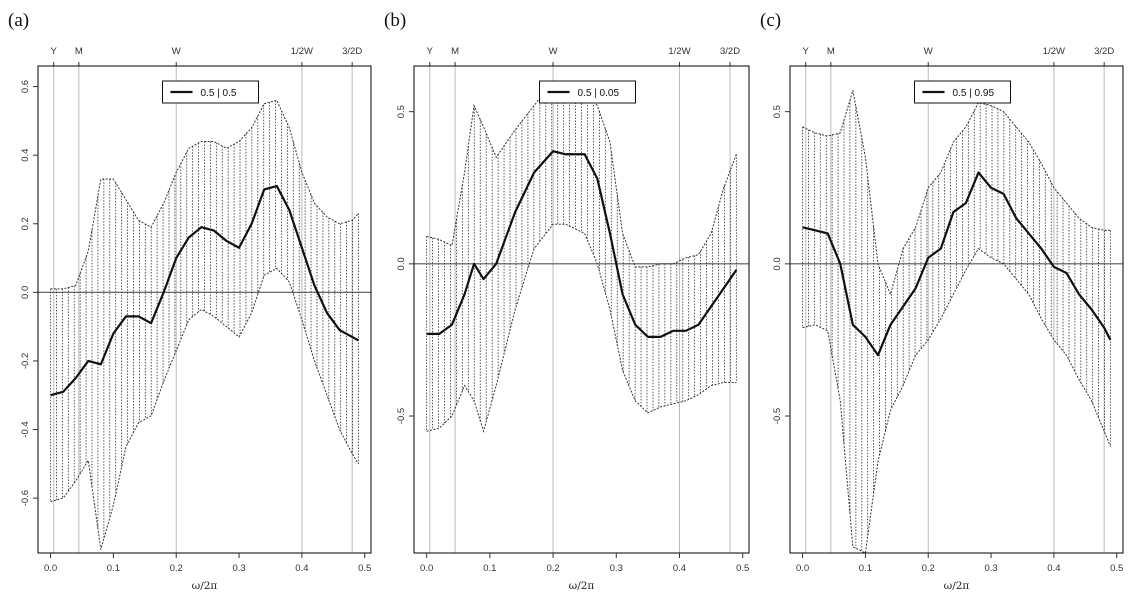  I want to click on legend-label: 0.5 | 0.05, so click(599, 93).